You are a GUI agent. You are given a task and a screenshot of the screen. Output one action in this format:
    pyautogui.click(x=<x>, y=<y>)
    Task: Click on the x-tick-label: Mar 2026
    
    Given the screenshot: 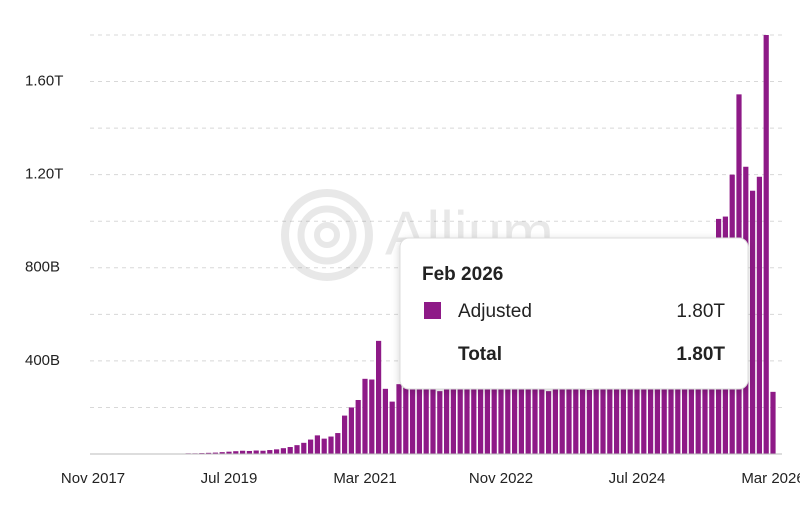 What is the action you would take?
    pyautogui.click(x=770, y=478)
    